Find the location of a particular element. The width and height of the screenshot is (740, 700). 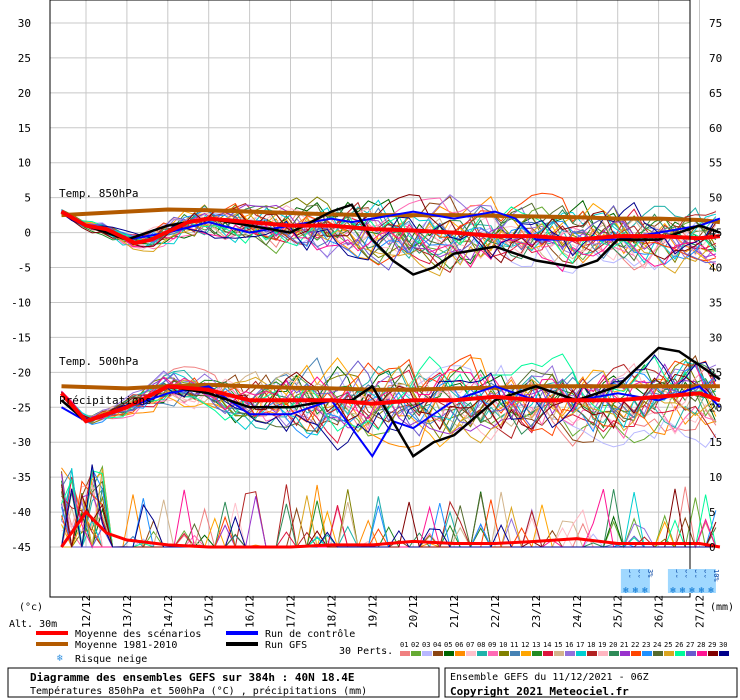

t850-climatology-line is located at coordinates (391, 216).